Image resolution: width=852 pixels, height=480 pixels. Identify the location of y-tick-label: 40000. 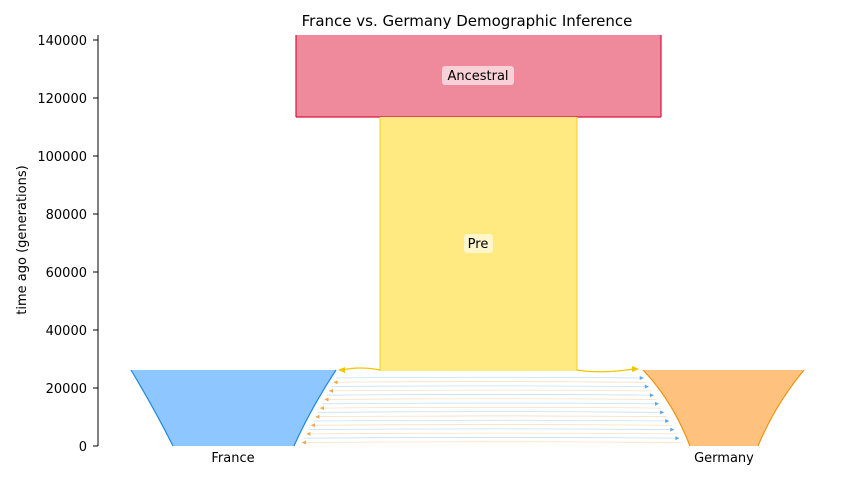
(66, 331).